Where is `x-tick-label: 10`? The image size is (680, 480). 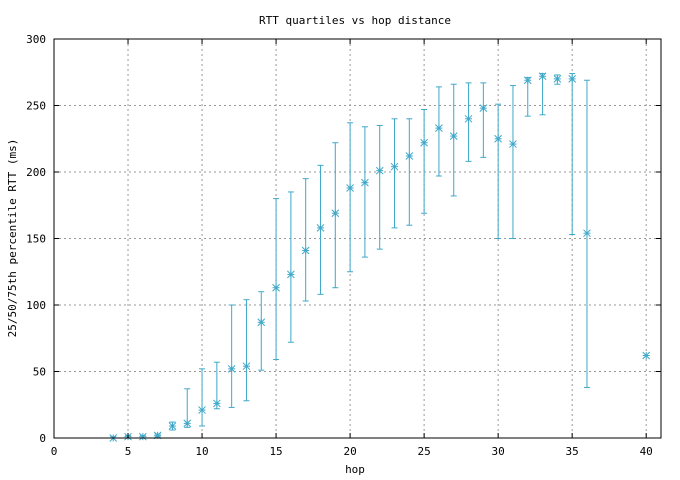
x-tick-label: 10 is located at coordinates (201, 451).